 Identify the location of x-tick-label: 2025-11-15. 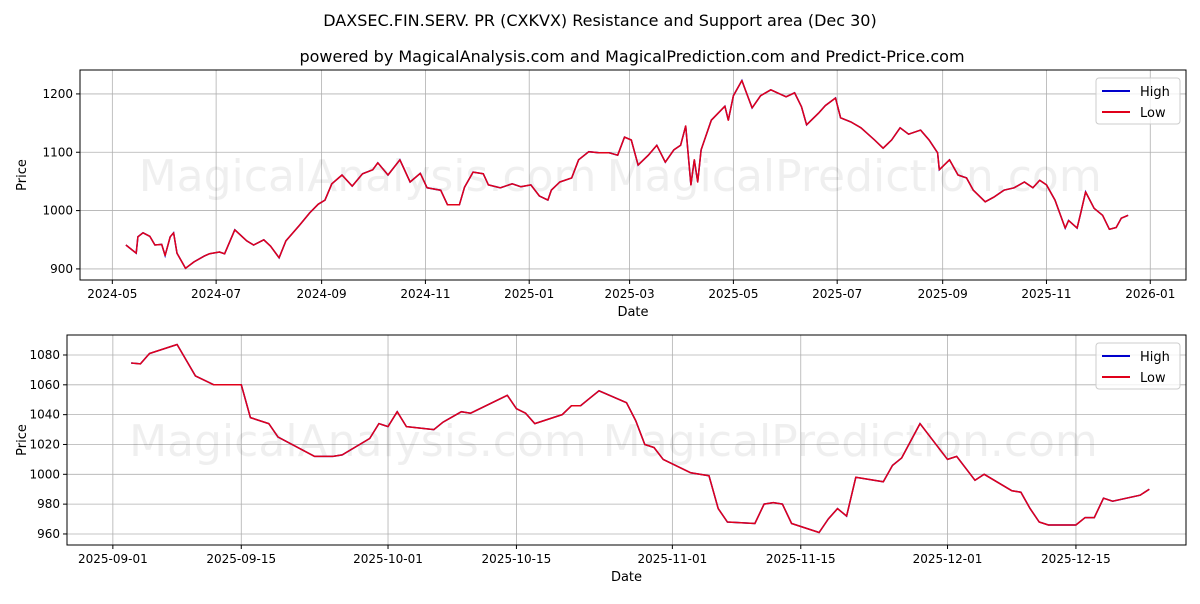
(801, 559).